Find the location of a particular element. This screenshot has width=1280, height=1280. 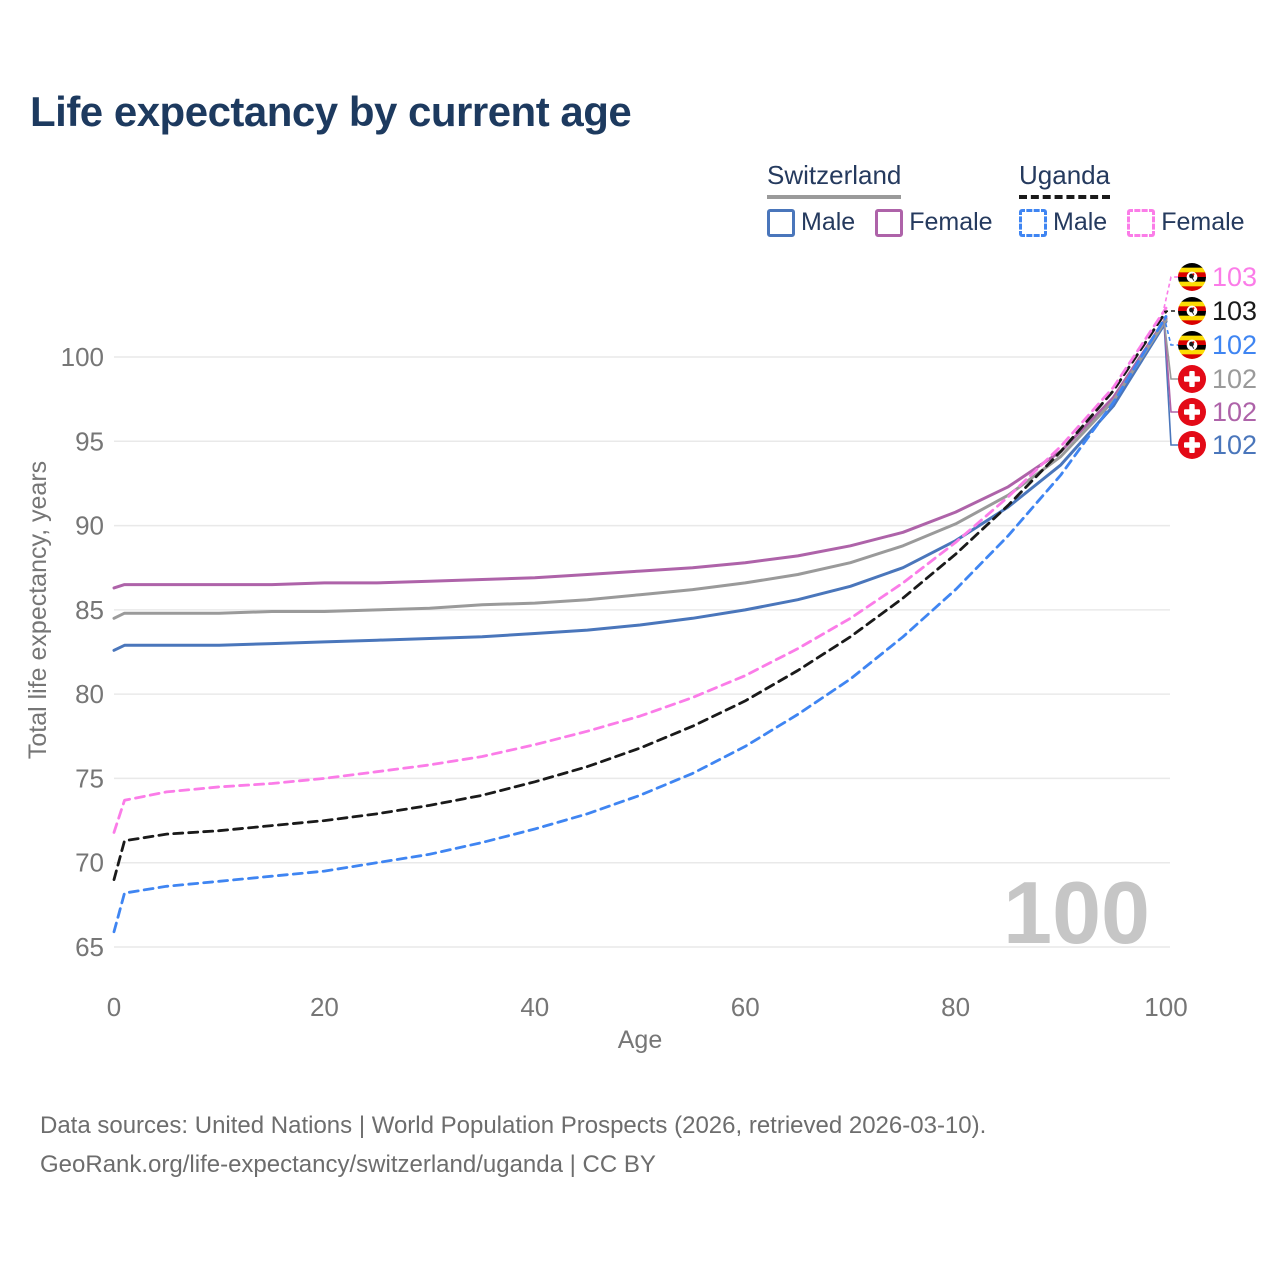

x-tick-labels: 0 20 40 60 80 100 is located at coordinates (647, 1007).